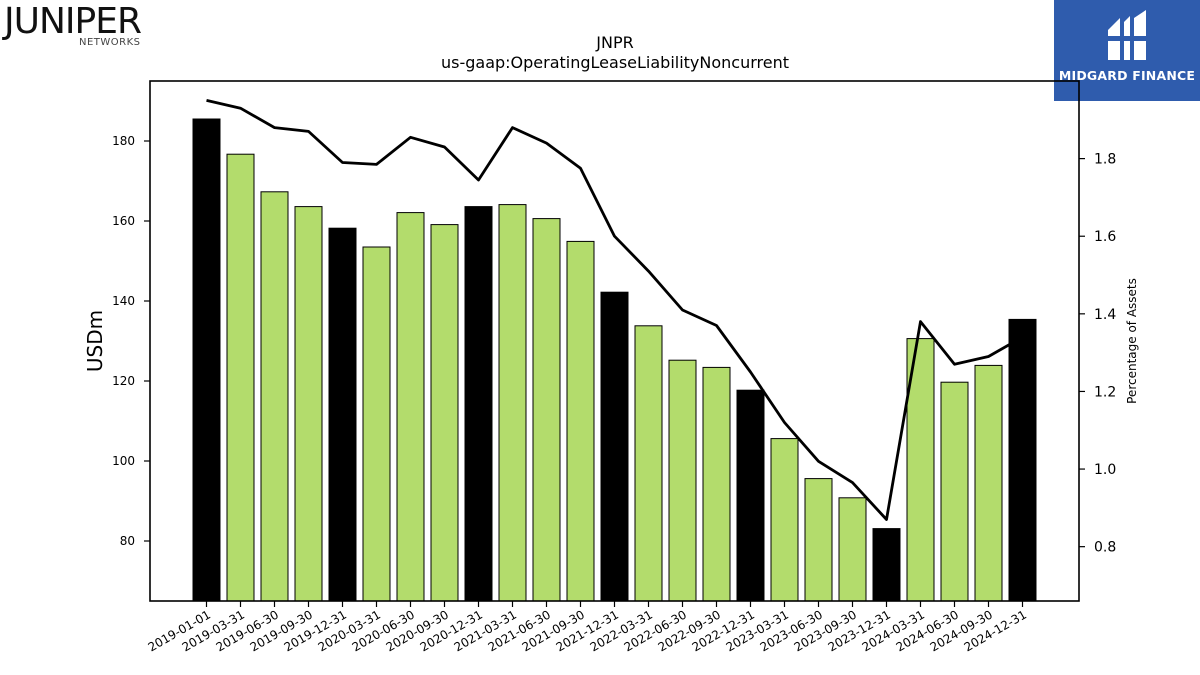 The width and height of the screenshot is (1200, 675). I want to click on y2-tick-label: 1.4, so click(1105, 315).